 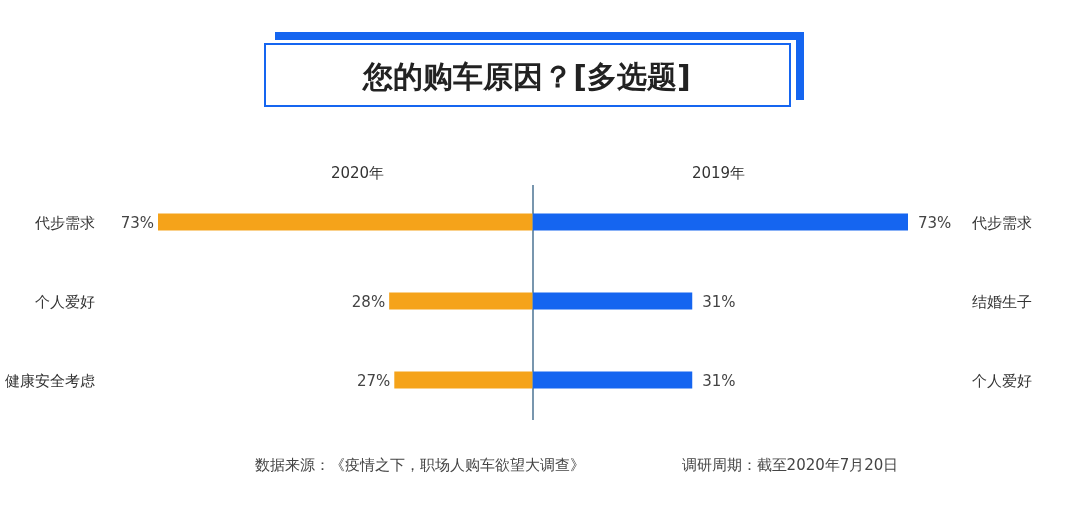 I want to click on text: 调研周期：截至2020年7月20日, so click(x=790, y=465).